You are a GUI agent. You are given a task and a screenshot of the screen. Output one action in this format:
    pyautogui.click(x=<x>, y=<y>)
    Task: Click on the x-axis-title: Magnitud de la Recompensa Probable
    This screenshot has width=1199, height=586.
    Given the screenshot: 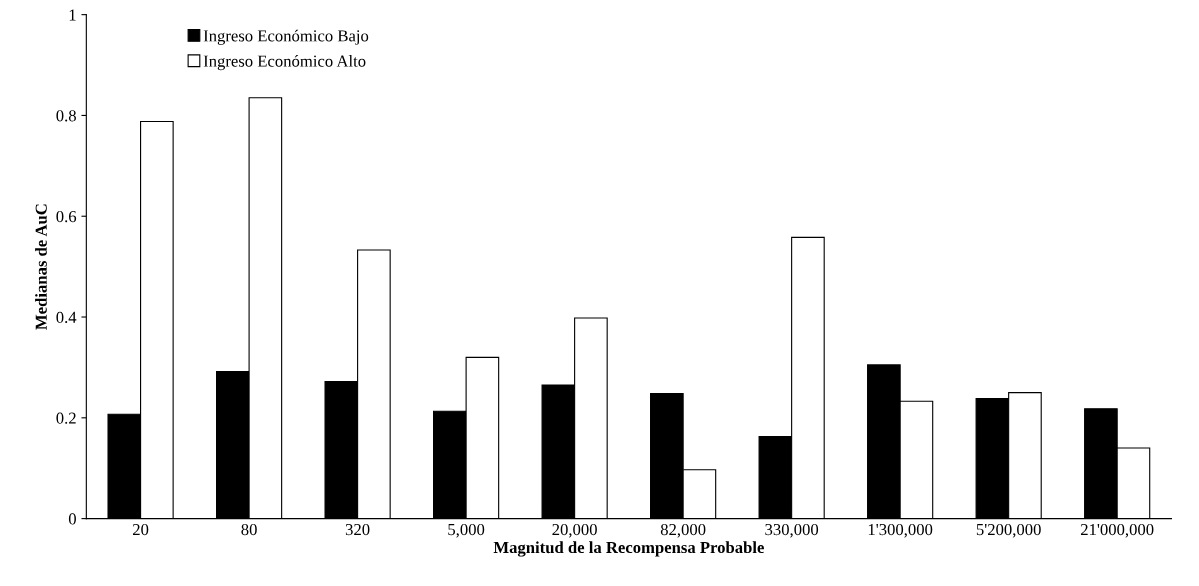 What is the action you would take?
    pyautogui.click(x=628, y=549)
    